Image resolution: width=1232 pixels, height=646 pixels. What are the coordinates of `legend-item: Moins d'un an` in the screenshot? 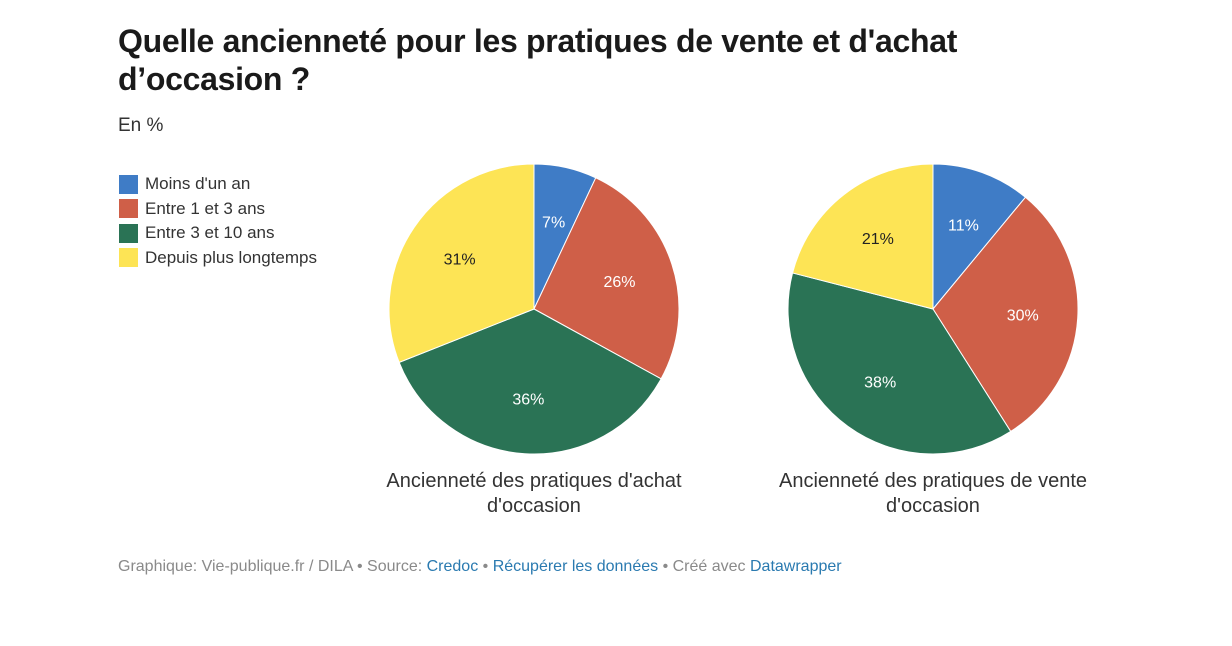 It's located at (218, 184).